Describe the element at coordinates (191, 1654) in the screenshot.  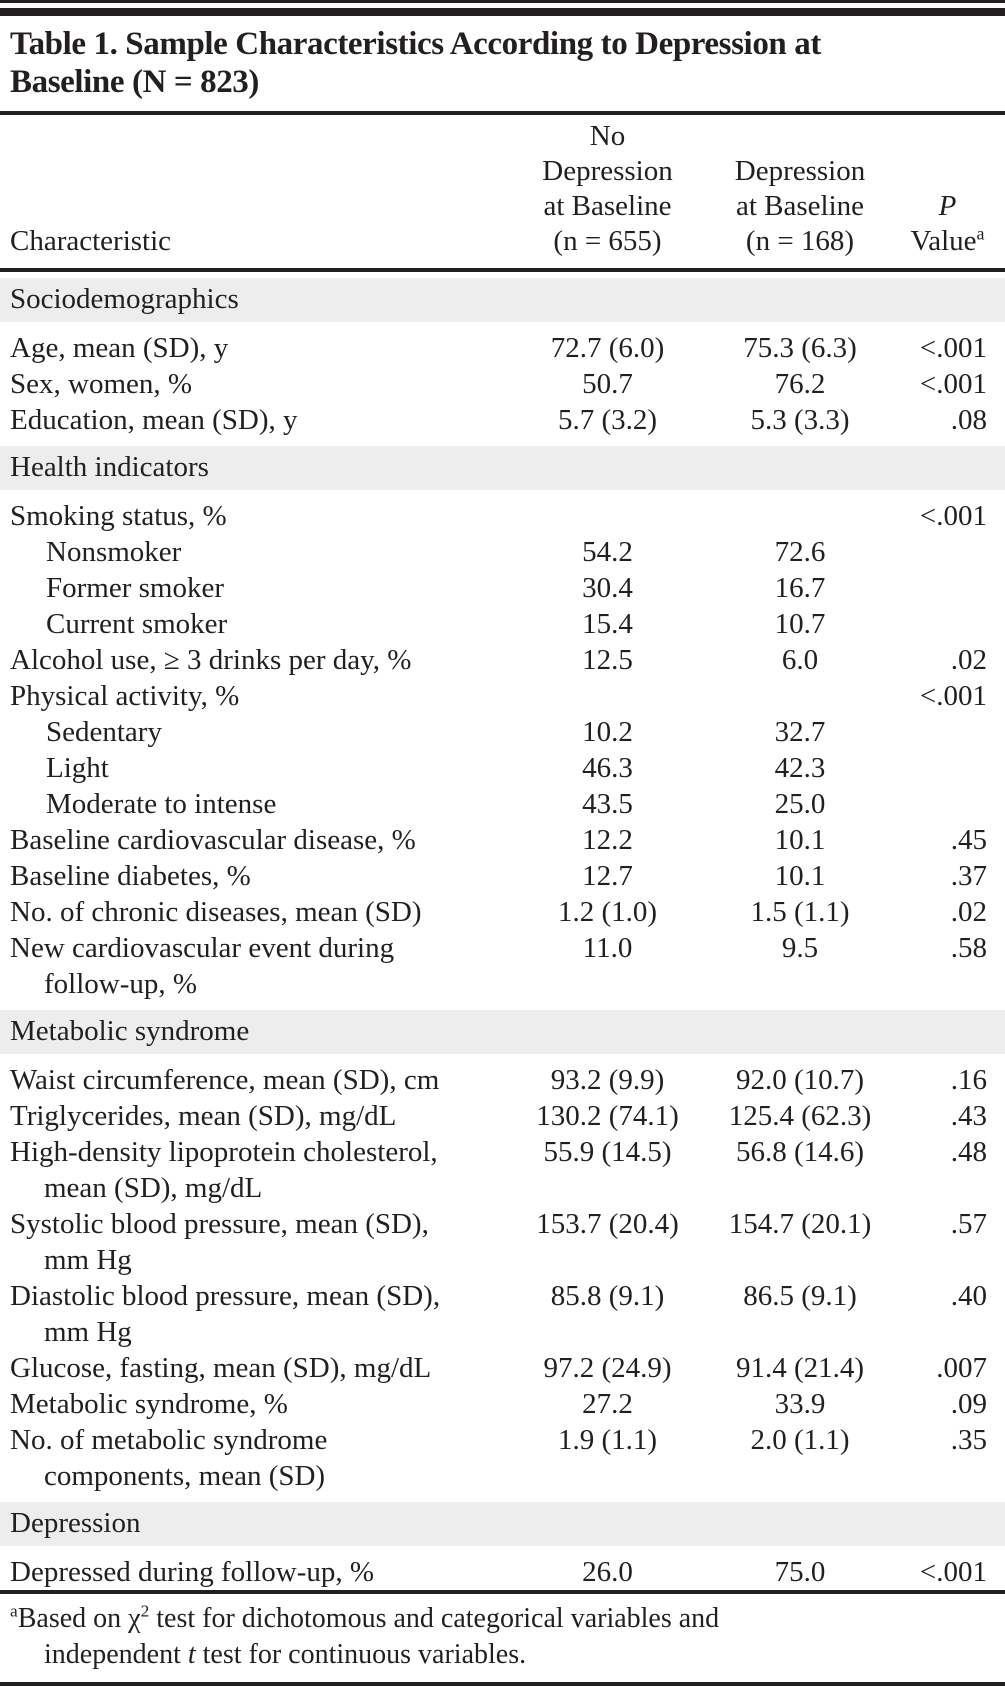
I see `t-statistic-symbol: t` at that location.